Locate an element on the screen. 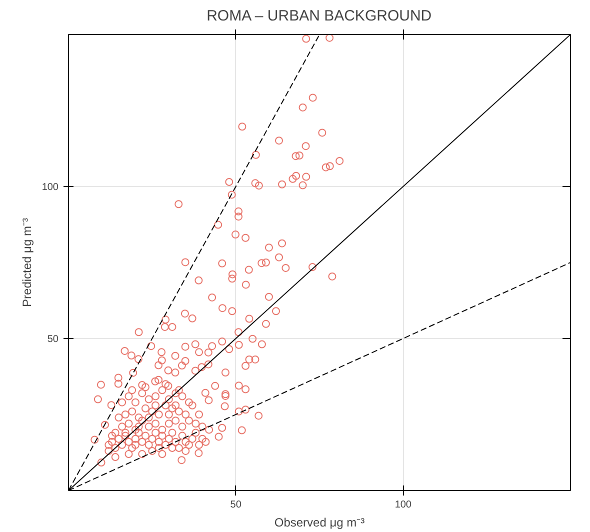 The height and width of the screenshot is (532, 590). y-axis-title: Predicted μg m⁻³ is located at coordinates (27, 262).